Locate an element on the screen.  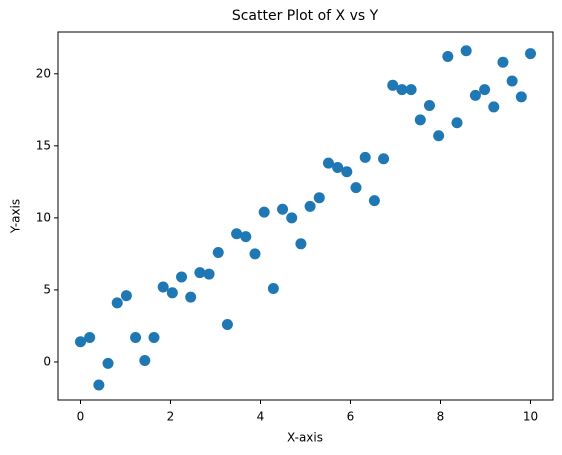
y-tick-label: 0 is located at coordinates (47, 361).